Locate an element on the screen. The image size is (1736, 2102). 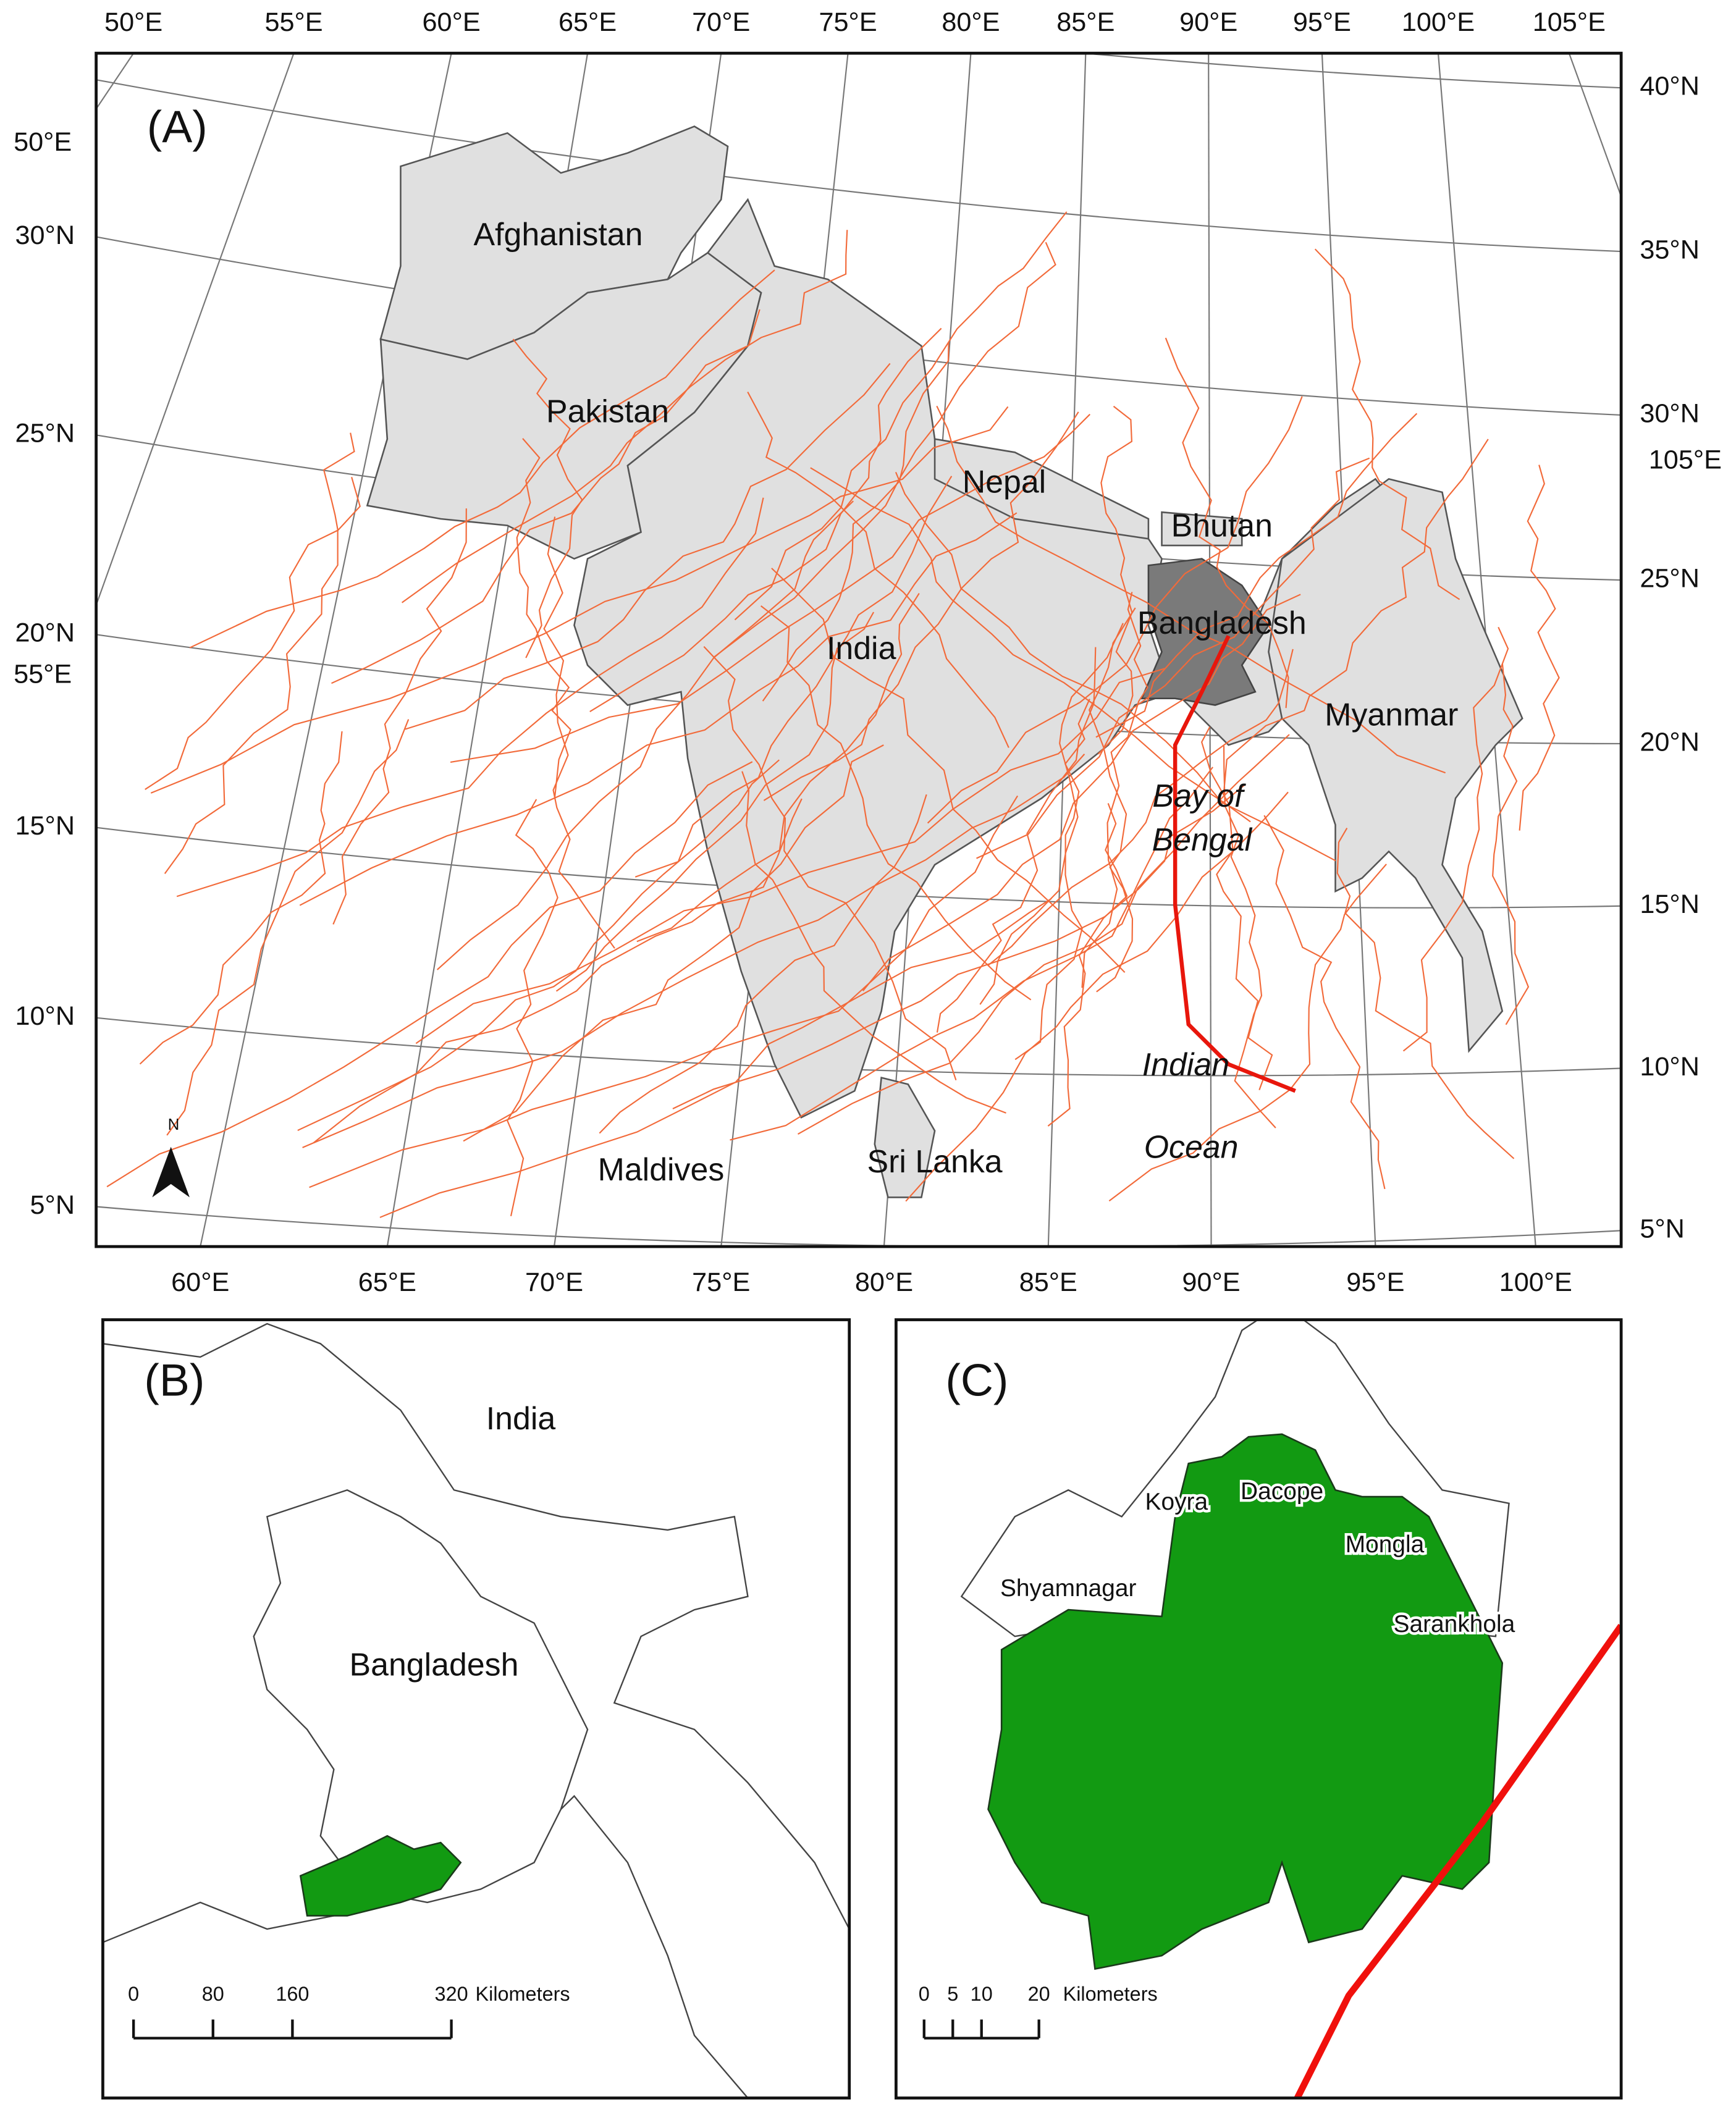
panel-c-map is located at coordinates (1291, 1708).